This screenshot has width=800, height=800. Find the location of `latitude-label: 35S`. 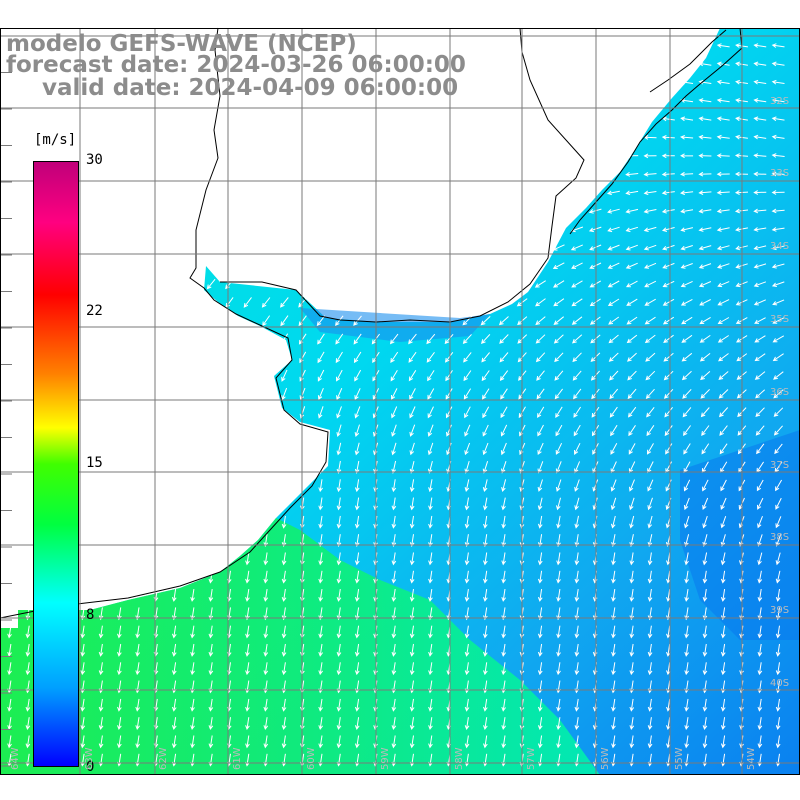

latitude-label: 35S is located at coordinates (780, 319).